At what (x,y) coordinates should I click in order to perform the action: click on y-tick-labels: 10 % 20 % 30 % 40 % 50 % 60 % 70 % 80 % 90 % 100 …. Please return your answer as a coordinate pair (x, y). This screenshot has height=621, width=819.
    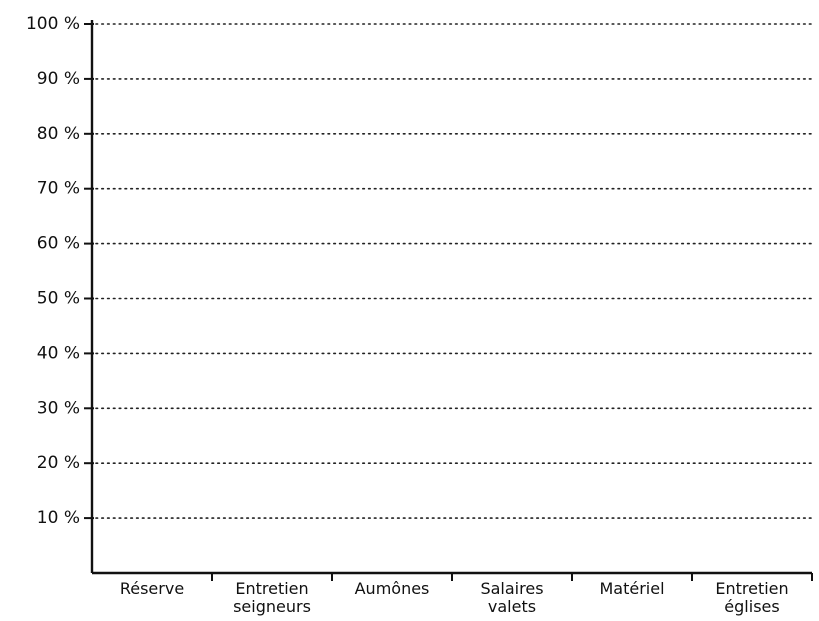
    Looking at the image, I should click on (53, 271).